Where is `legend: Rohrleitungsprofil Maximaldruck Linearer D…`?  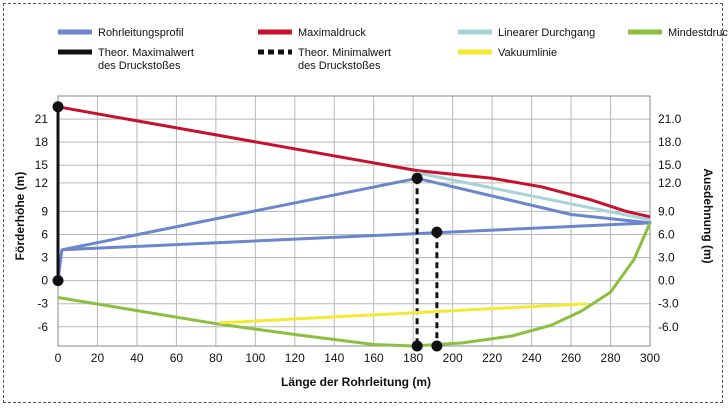
legend: Rohrleitungsprofil Maximaldruck Linearer D… is located at coordinates (393, 49).